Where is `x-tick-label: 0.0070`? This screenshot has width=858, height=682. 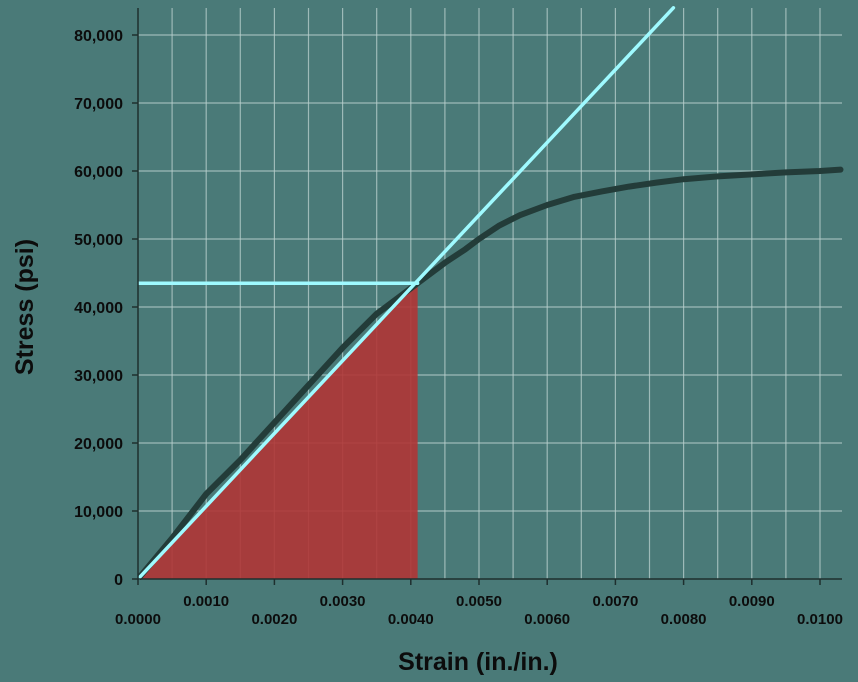 x-tick-label: 0.0070 is located at coordinates (615, 601).